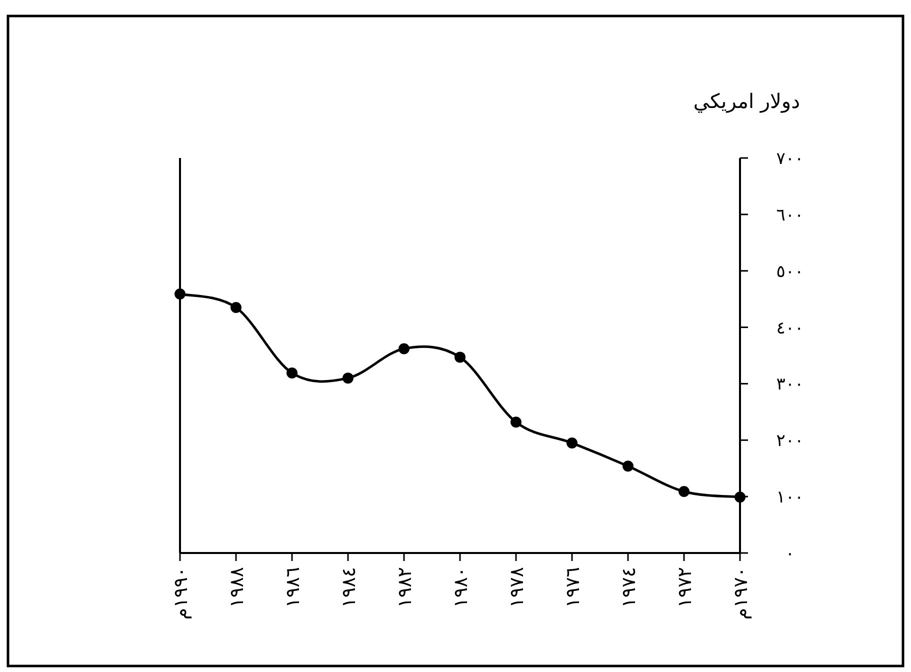 The image size is (911, 672). I want to click on x-tick-label: ١٩٨٠, so click(461, 587).